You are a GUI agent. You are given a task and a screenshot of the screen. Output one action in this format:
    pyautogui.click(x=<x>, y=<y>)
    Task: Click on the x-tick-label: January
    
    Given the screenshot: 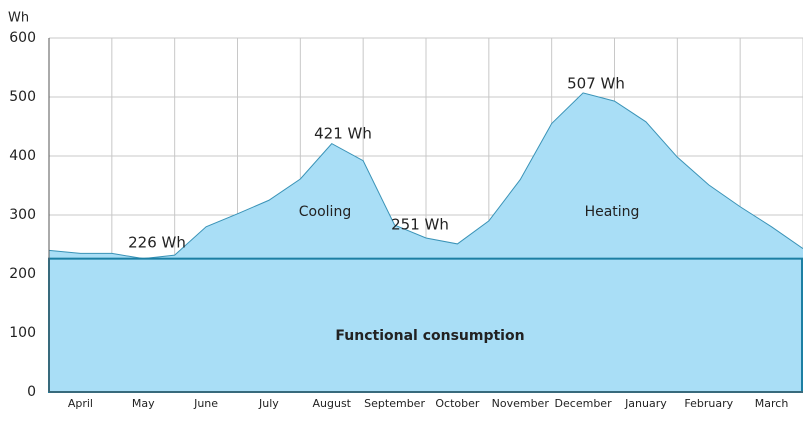 What is the action you would take?
    pyautogui.click(x=645, y=403)
    